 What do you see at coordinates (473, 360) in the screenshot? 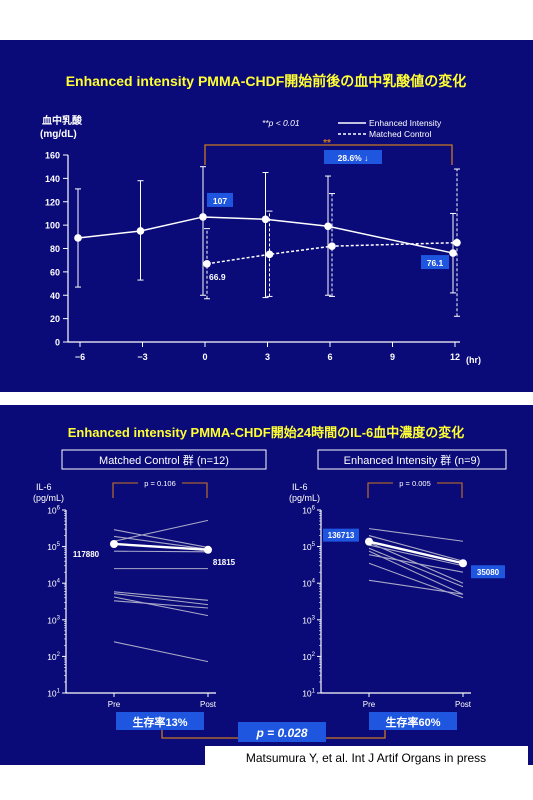
I see `top-xunit: (hr)` at bounding box center [473, 360].